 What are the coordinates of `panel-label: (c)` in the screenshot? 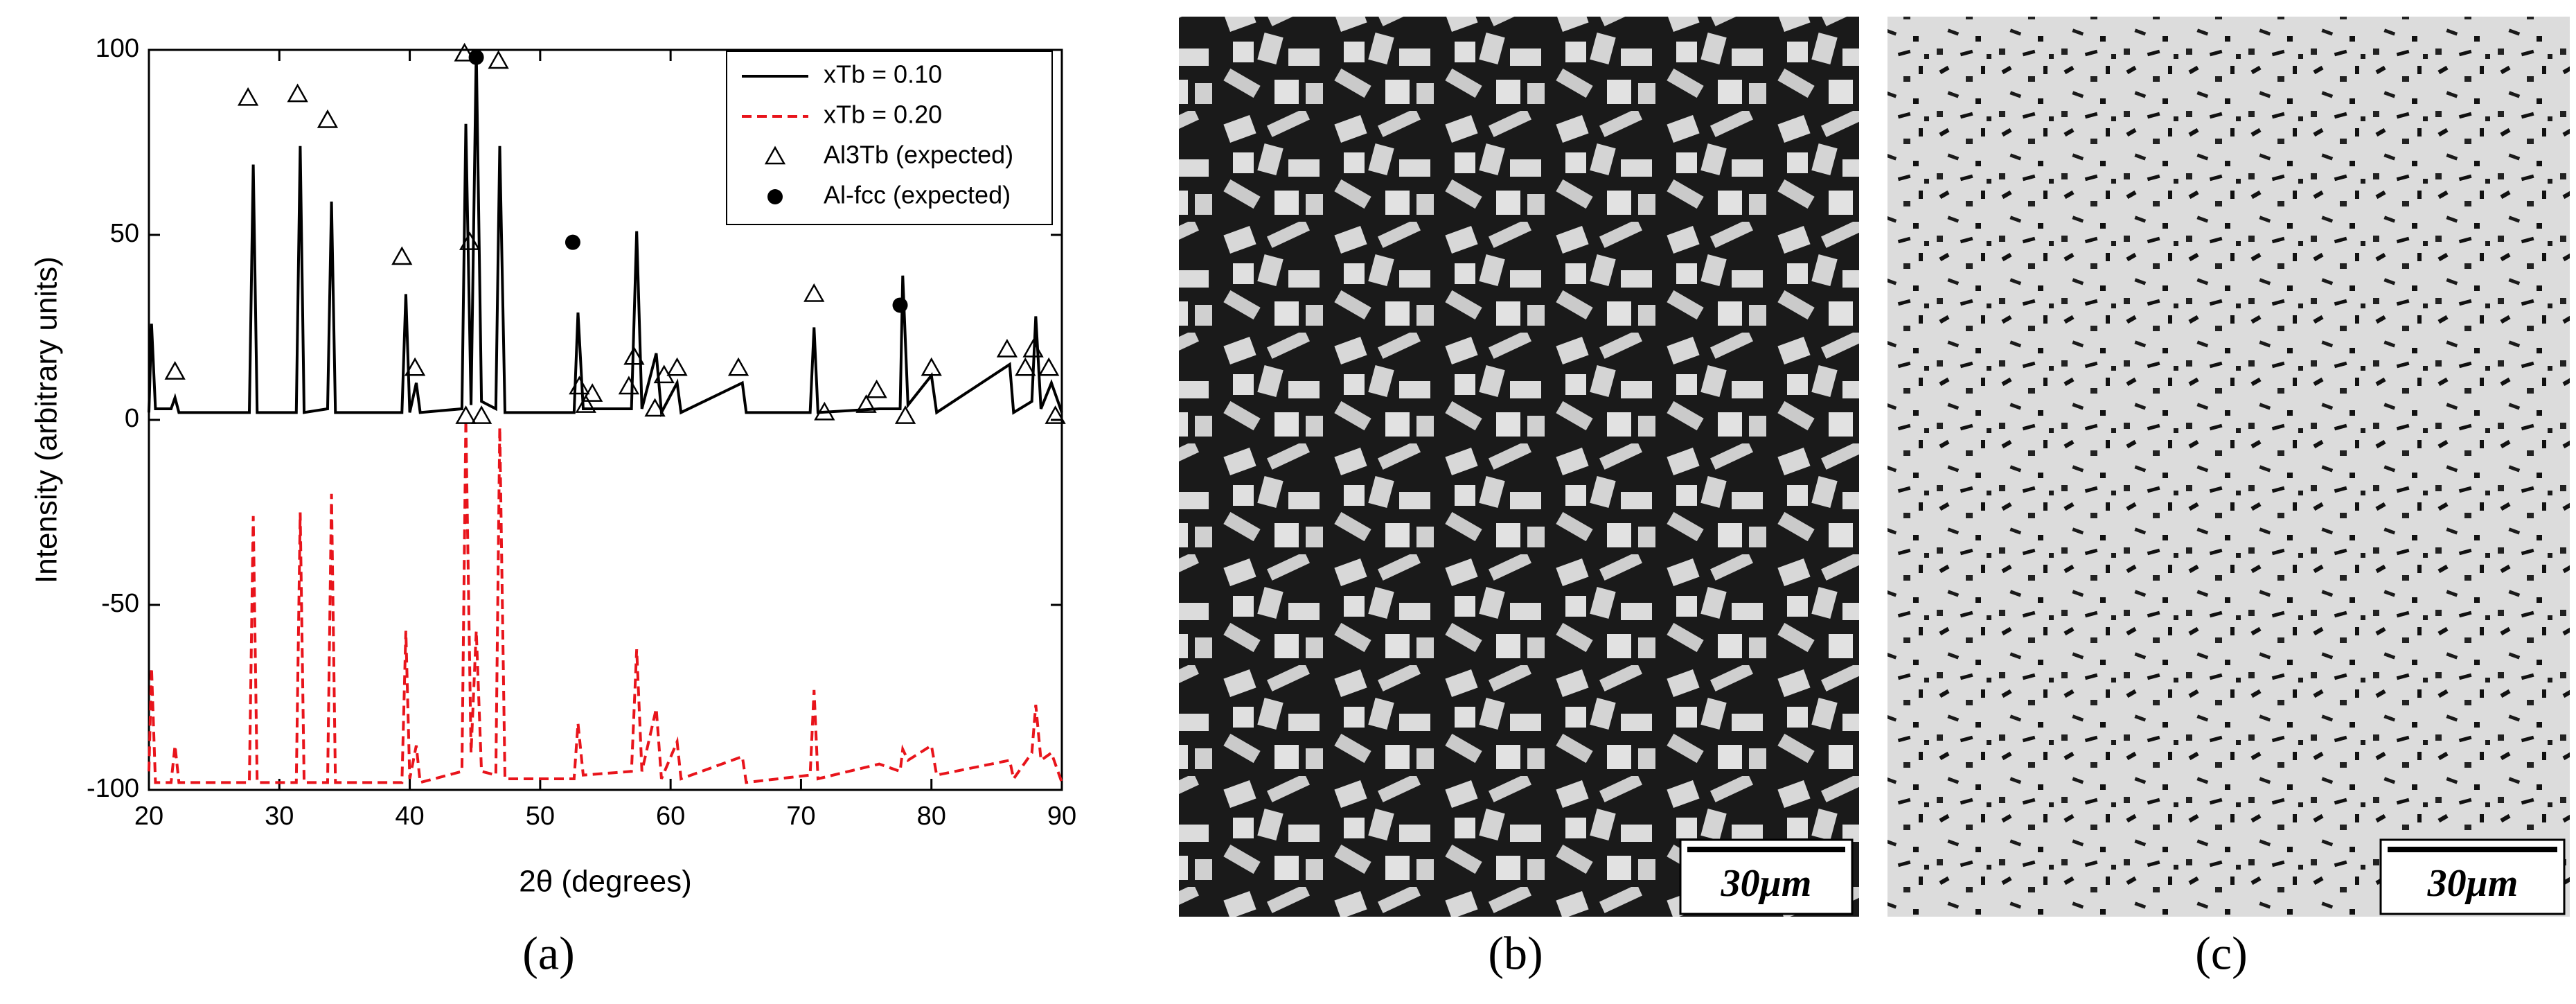 It's located at (2221, 954).